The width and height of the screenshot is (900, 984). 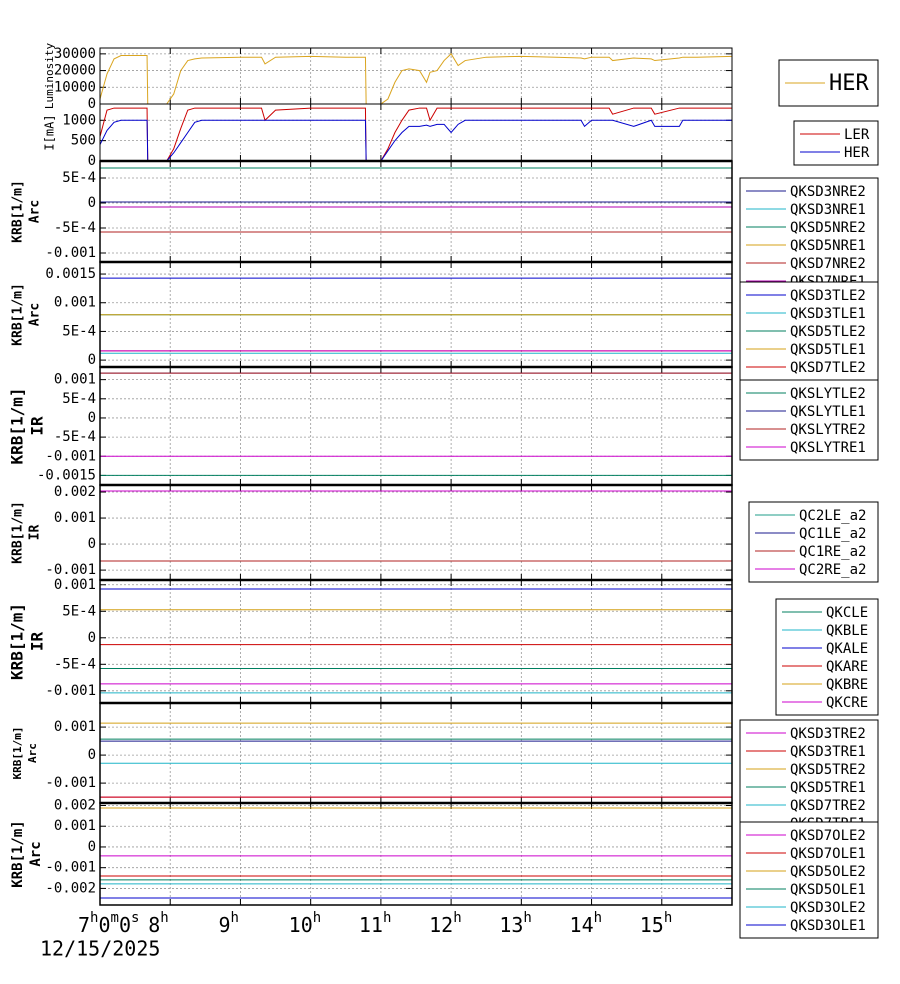 I want to click on y-tick-label: 1000, so click(x=79, y=120).